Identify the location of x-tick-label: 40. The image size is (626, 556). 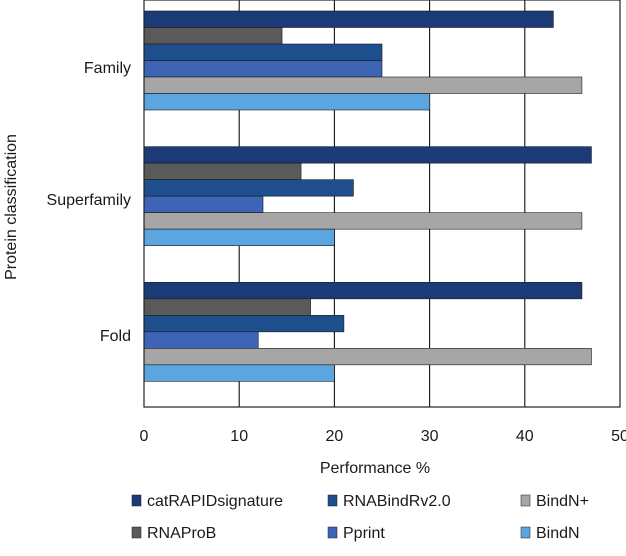
(525, 436).